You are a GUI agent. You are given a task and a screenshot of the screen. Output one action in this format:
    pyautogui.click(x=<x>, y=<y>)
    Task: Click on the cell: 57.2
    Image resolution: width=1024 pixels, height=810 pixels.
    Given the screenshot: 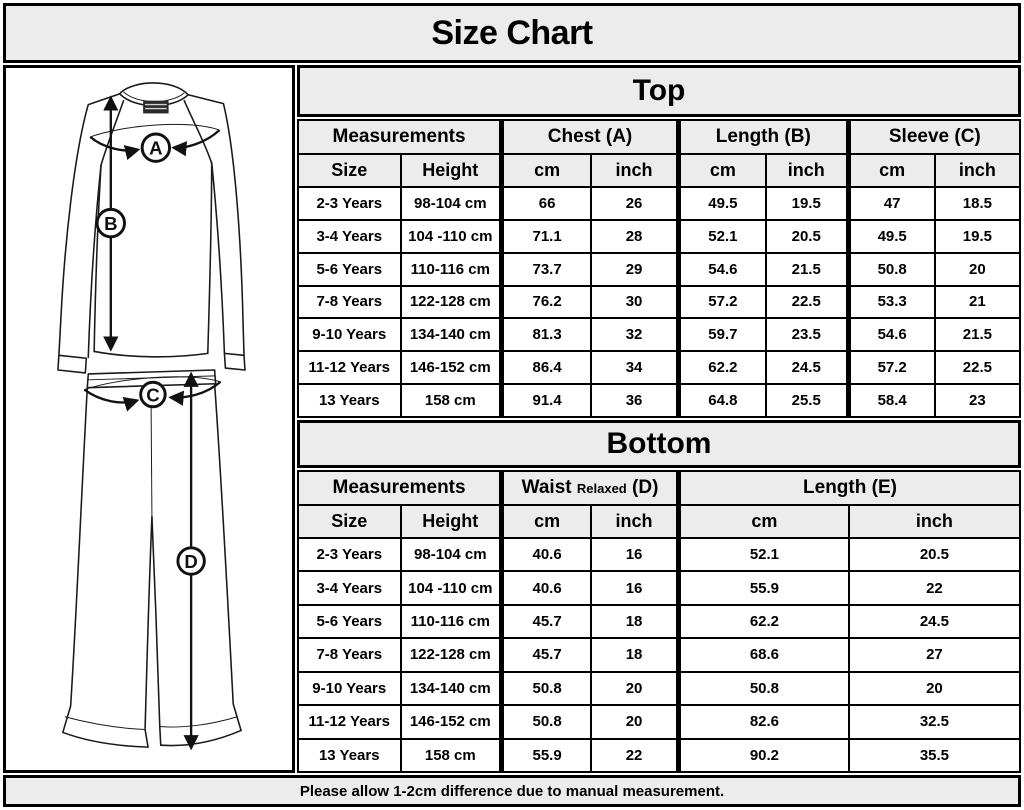 What is the action you would take?
    pyautogui.click(x=890, y=368)
    